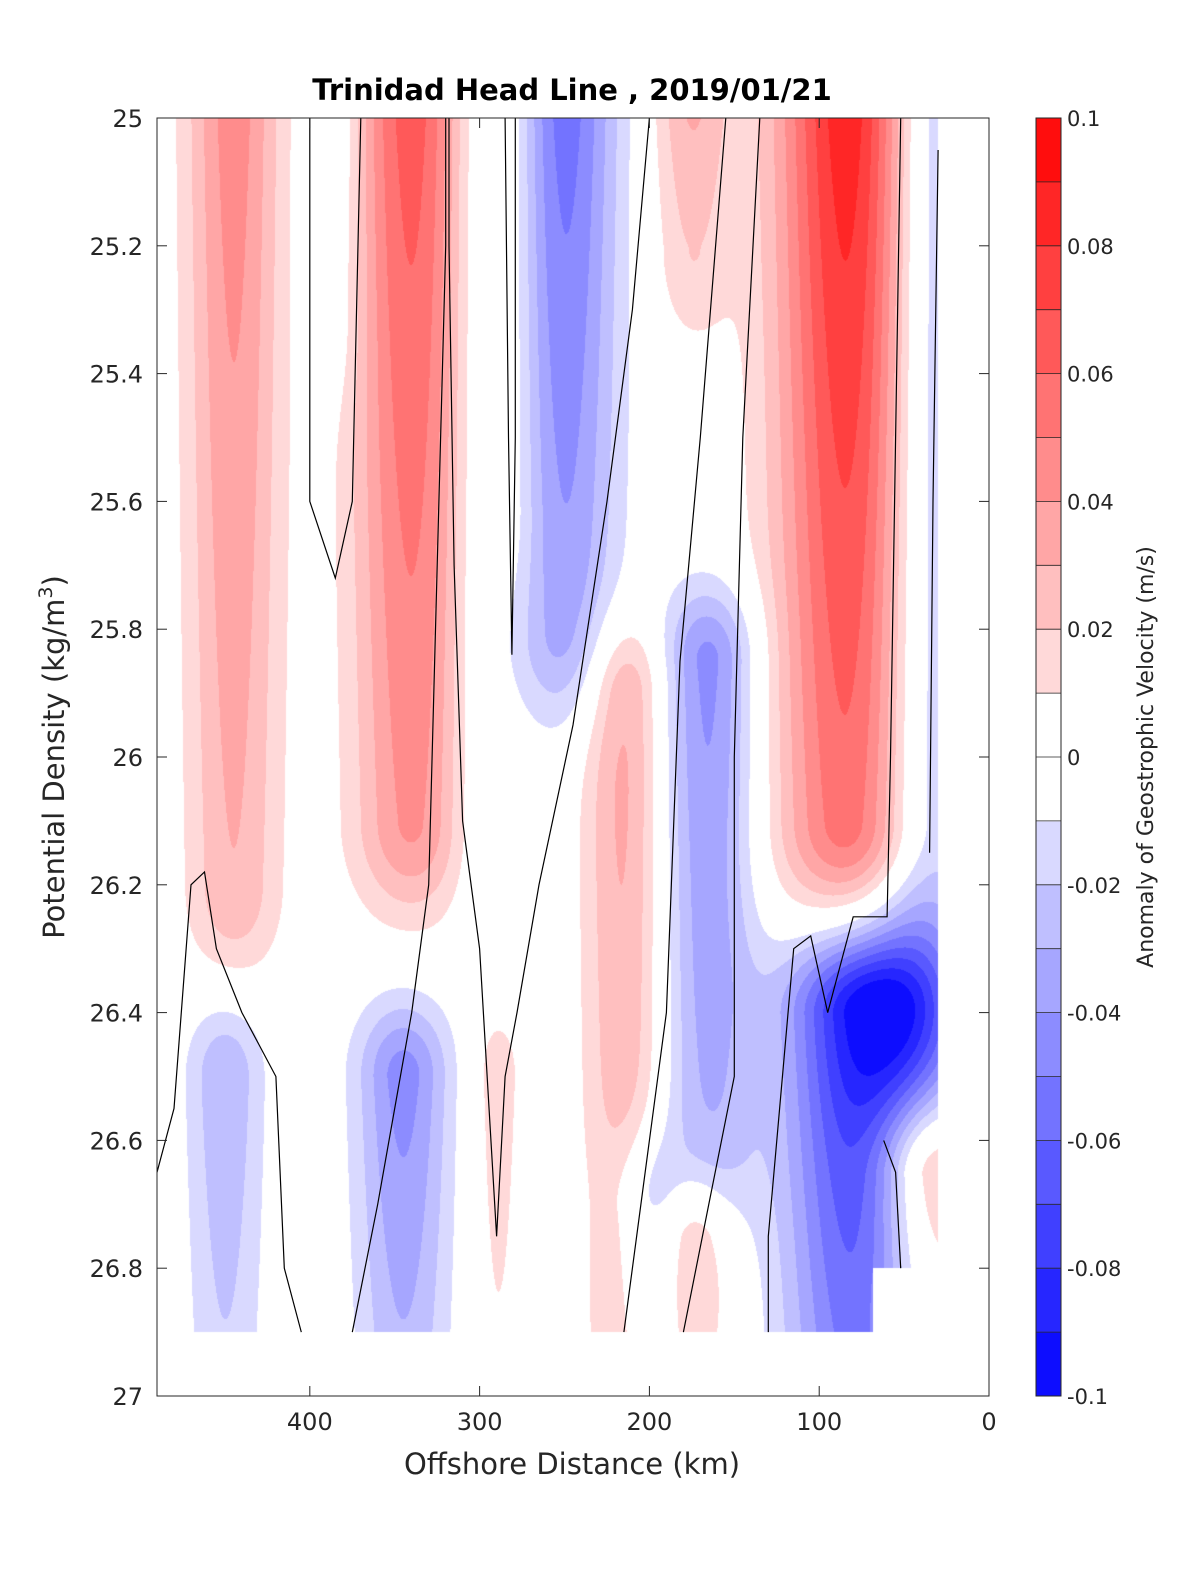  What do you see at coordinates (127, 119) in the screenshot?
I see `y-tick-label: 25` at bounding box center [127, 119].